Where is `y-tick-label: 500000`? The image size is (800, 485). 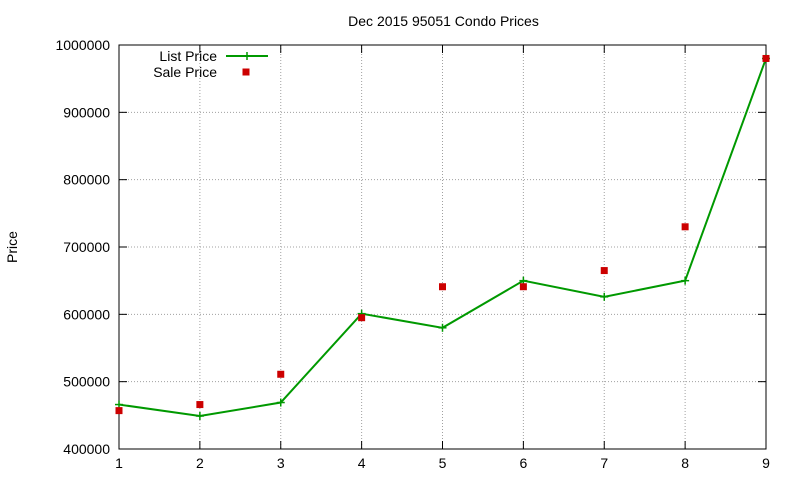 y-tick-label: 500000 is located at coordinates (86, 382).